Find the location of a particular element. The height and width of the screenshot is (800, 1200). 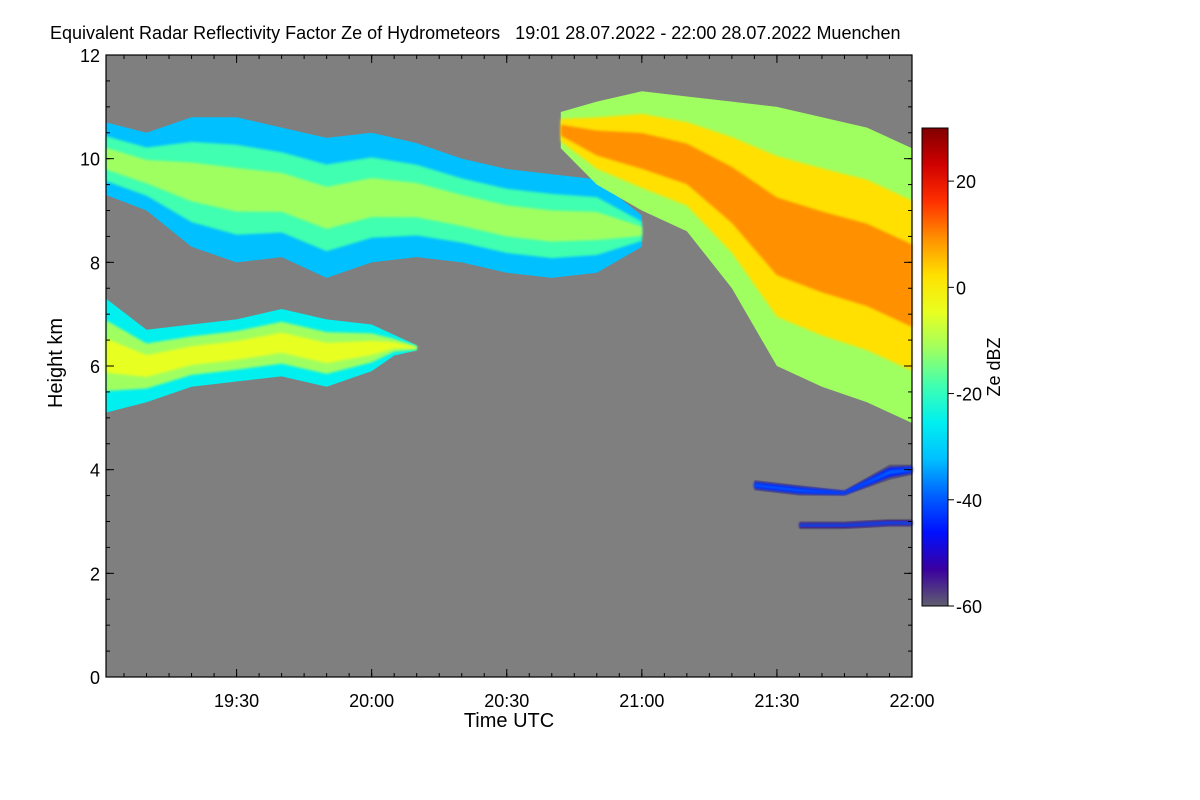

colorbar-ticks: 20 0 -20 -40 -60 is located at coordinates (965, 394).